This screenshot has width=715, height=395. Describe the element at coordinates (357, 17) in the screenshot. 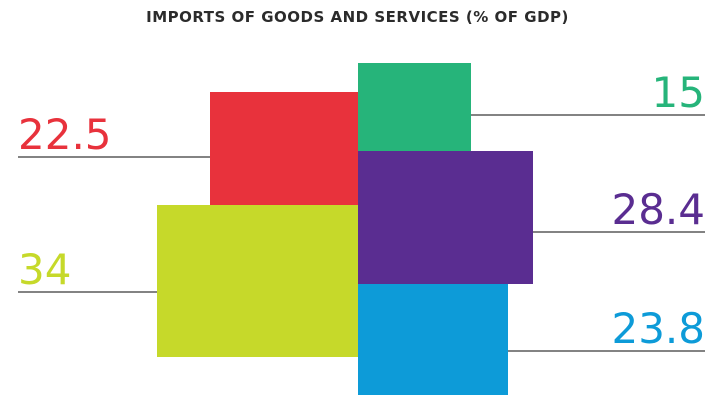

I see `chart-title: IMPORTS OF GOODS AND SERVICES (% OF GDP)` at that location.